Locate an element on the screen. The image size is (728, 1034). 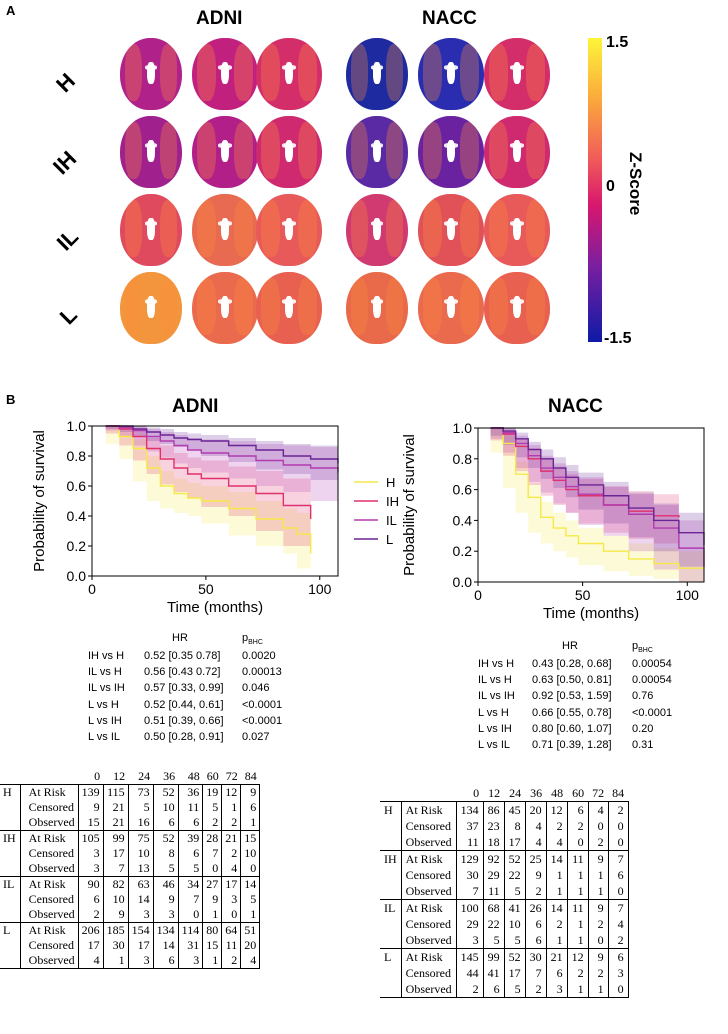
risk-row: Observed 11 18 17 4 4 0 2 0 is located at coordinates (504, 842).